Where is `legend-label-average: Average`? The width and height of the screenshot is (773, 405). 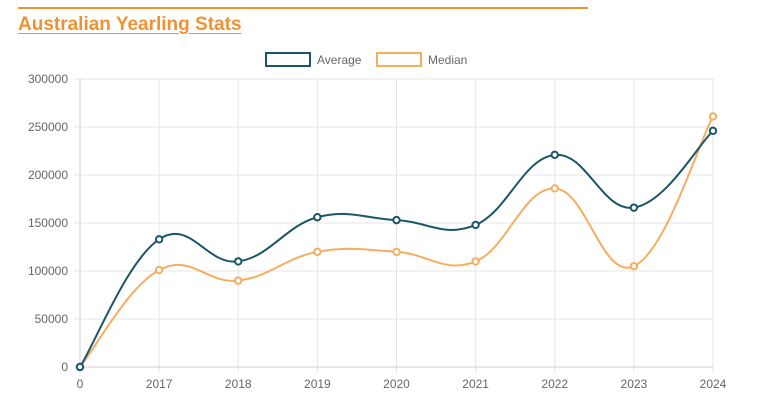 legend-label-average: Average is located at coordinates (339, 60).